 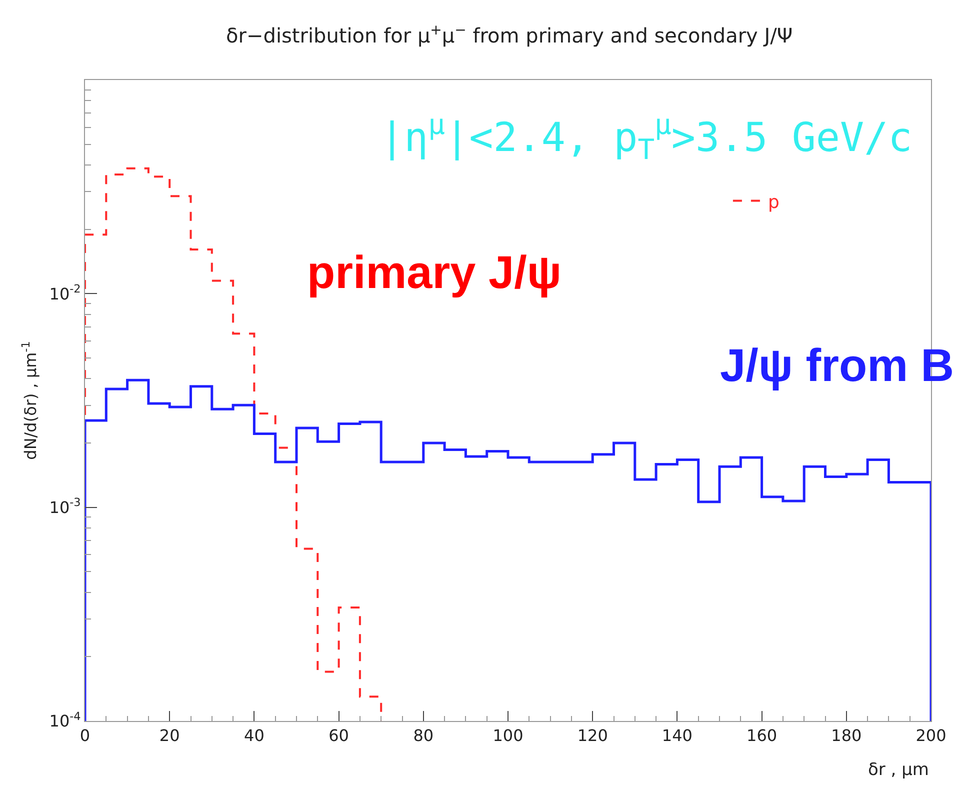 I want to click on x-tick-label: 20, so click(x=169, y=736).